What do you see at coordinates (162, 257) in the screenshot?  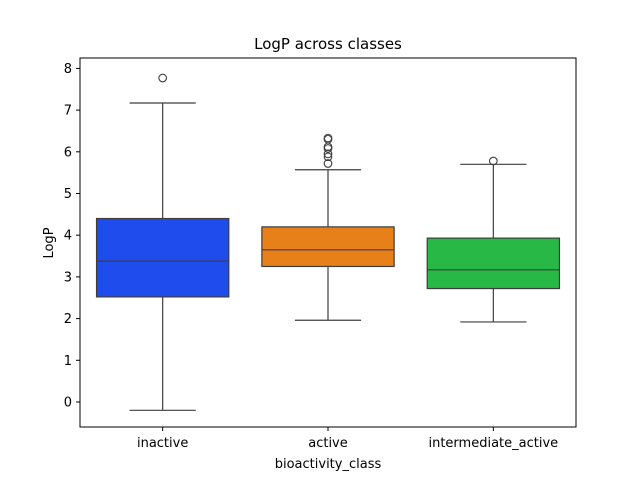 I see `box-inactive` at bounding box center [162, 257].